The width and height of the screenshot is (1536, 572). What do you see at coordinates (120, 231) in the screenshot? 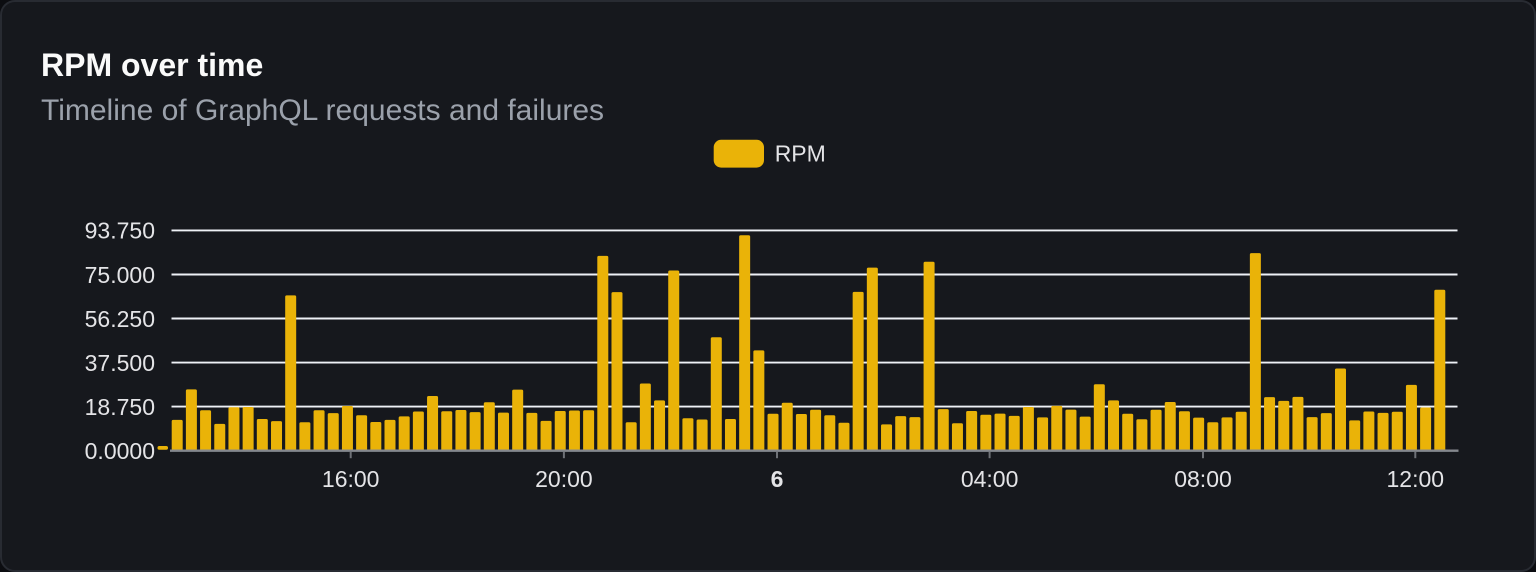
I see `svg-text: 93.750` at bounding box center [120, 231].